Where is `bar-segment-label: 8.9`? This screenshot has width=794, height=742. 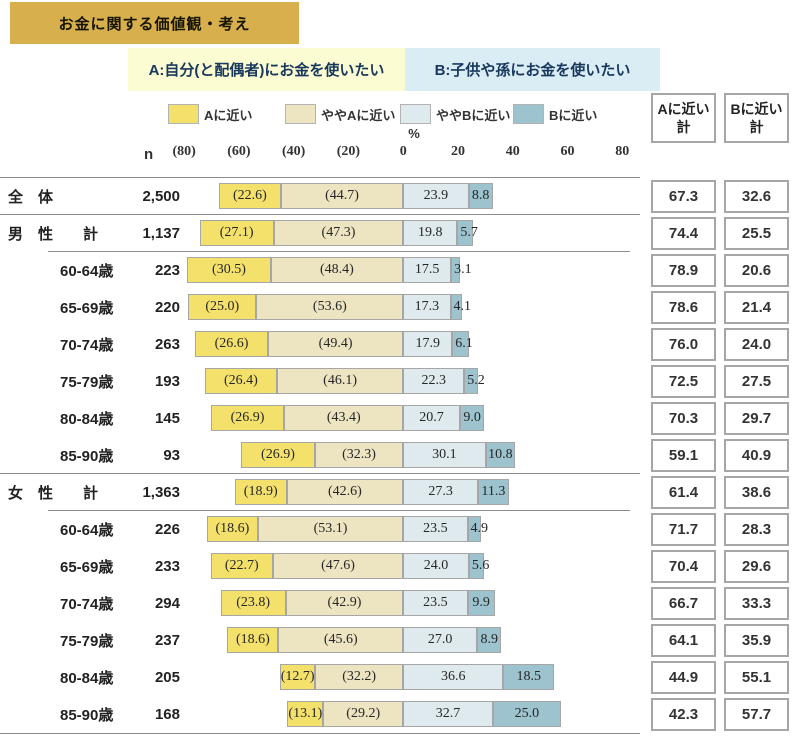
bar-segment-label: 8.9 is located at coordinates (489, 639).